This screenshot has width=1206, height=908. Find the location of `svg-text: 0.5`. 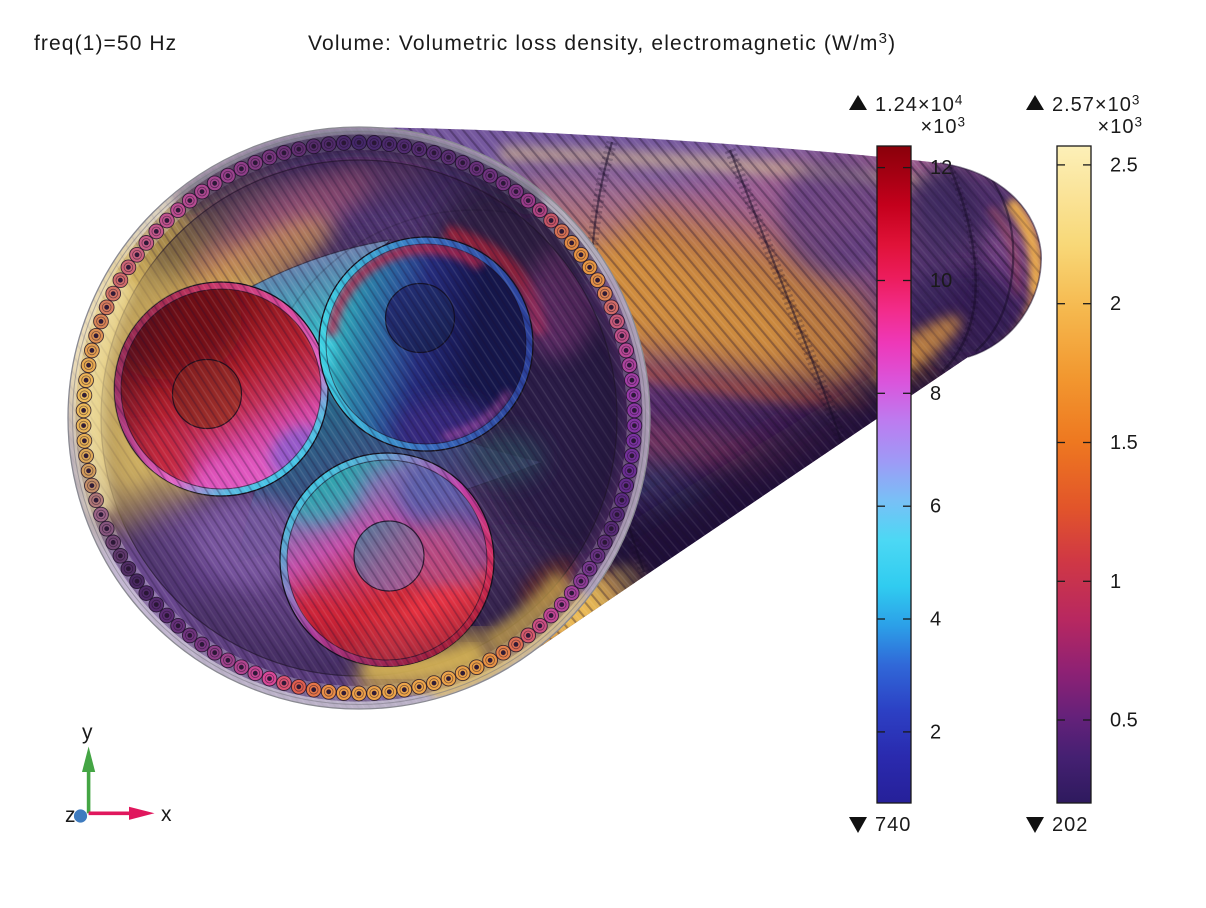

svg-text: 0.5 is located at coordinates (1124, 721).